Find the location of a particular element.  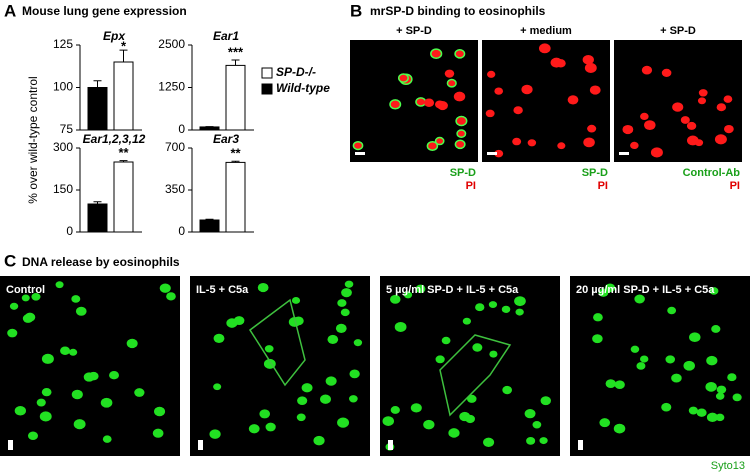

image-header: IL-5 + C5a is located at coordinates (222, 290).